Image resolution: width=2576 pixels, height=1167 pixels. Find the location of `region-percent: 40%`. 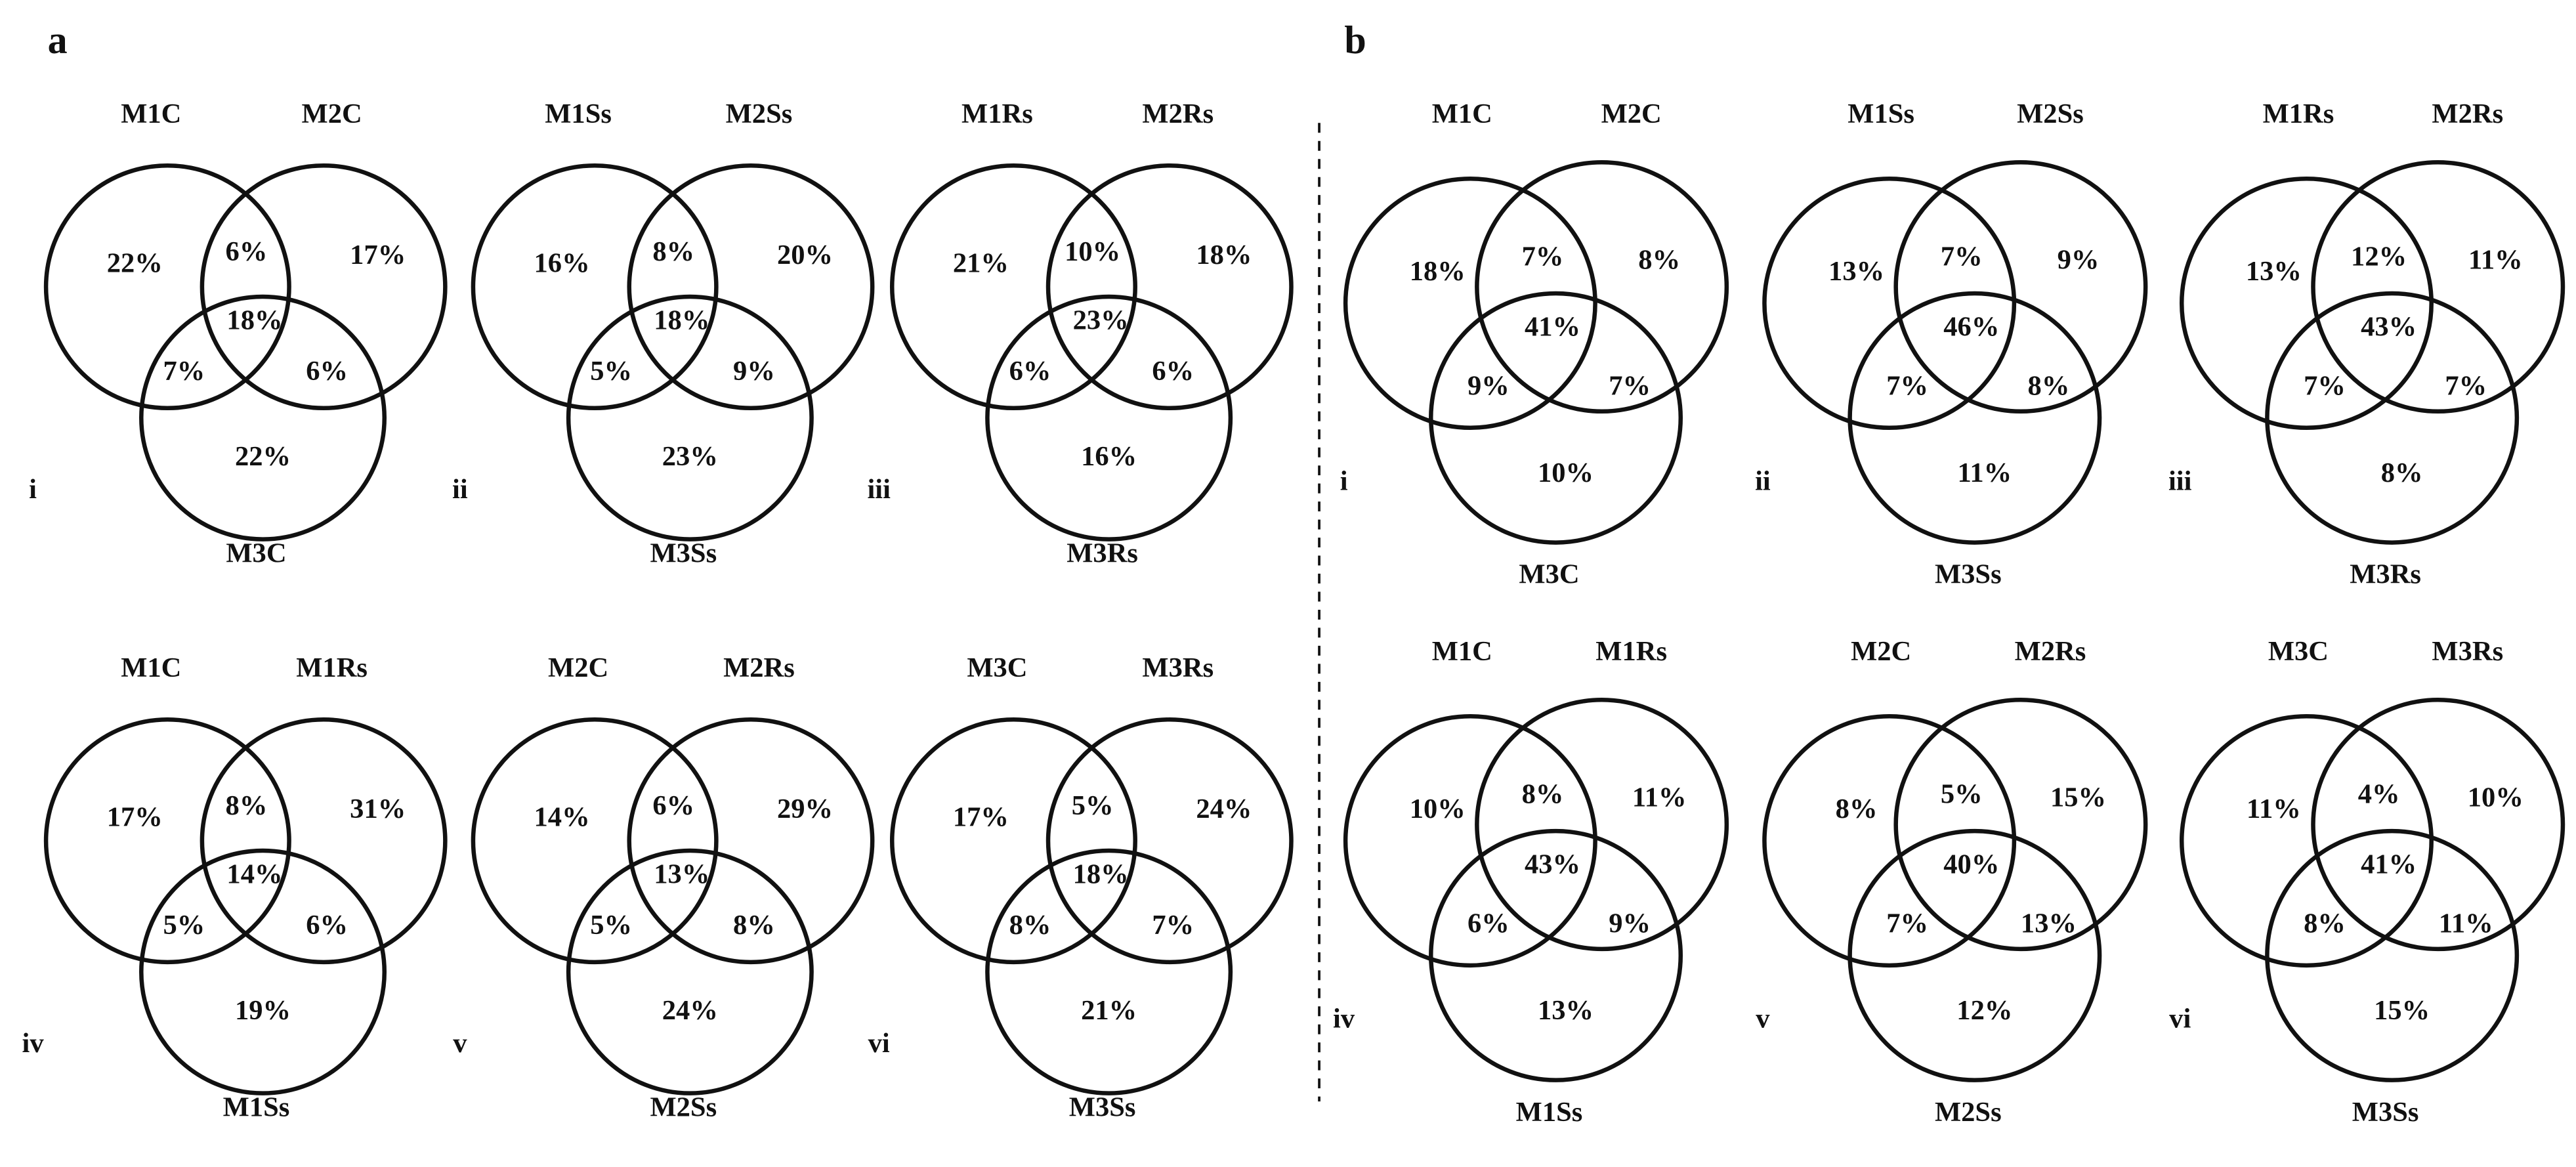

region-percent: 40% is located at coordinates (1971, 864).